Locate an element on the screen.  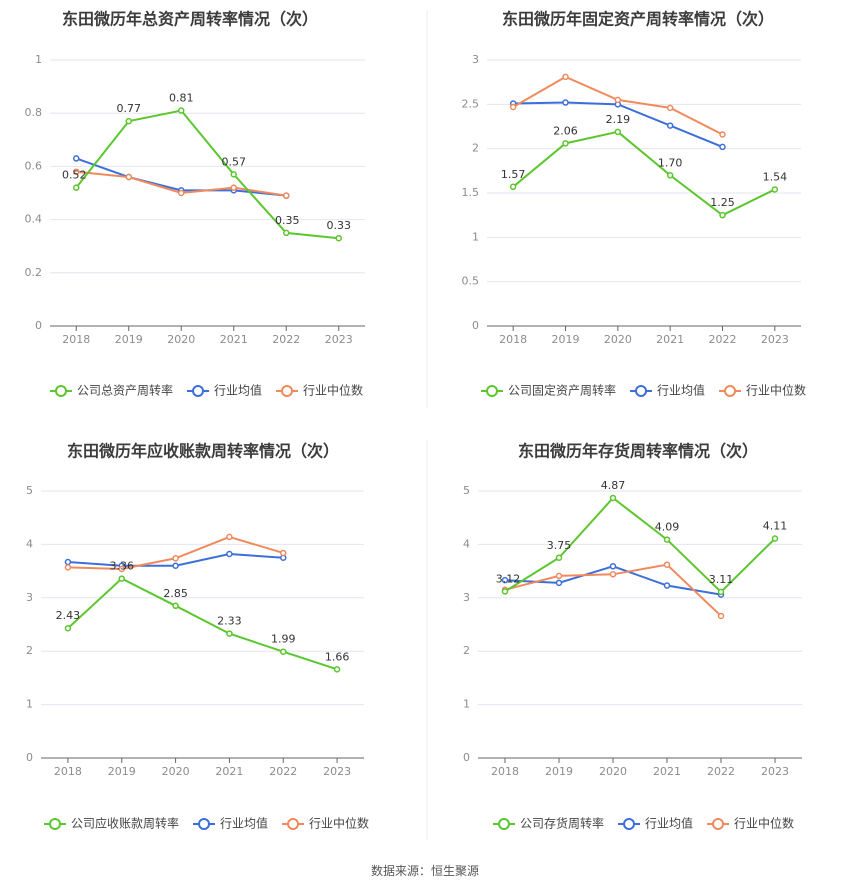
data-label: 0.33 is located at coordinates (339, 225).